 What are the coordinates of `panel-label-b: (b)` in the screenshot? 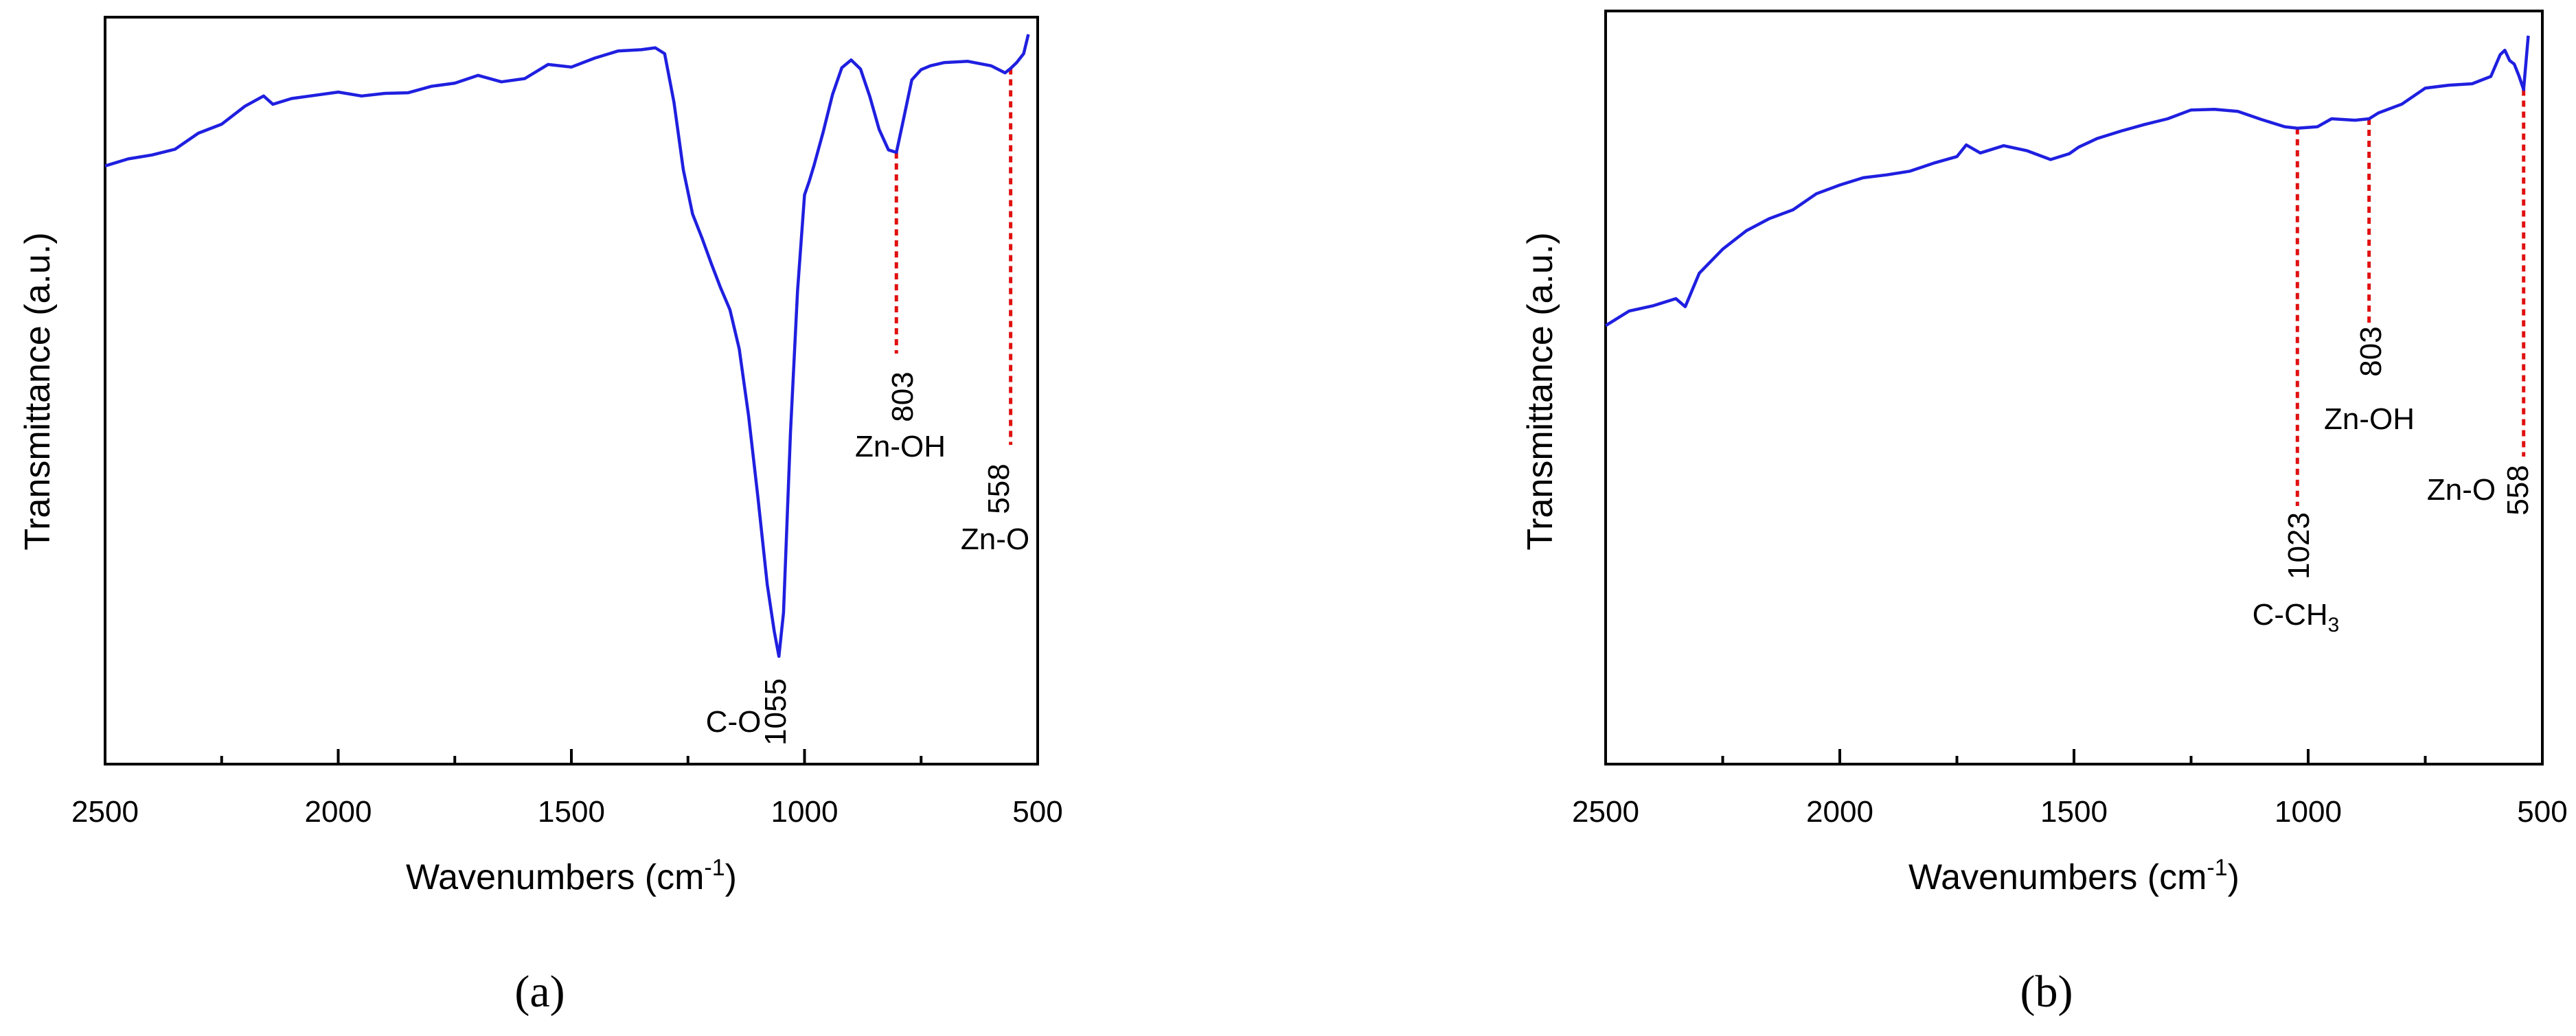 It's located at (2046, 992).